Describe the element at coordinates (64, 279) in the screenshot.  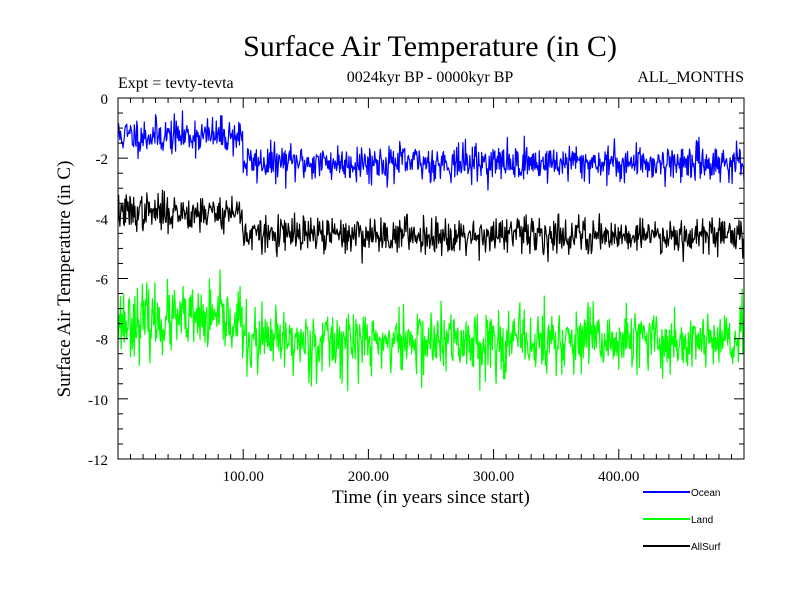
I see `y-axis-label: Surface Air Temperature (in C)` at that location.